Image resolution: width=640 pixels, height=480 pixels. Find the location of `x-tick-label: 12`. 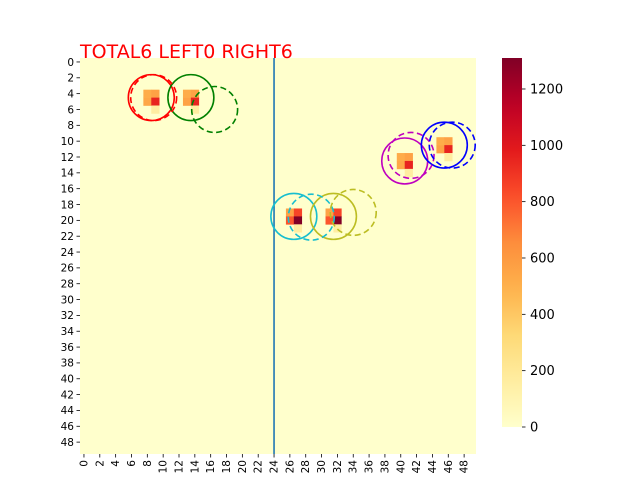

x-tick-label: 12 is located at coordinates (180, 466).